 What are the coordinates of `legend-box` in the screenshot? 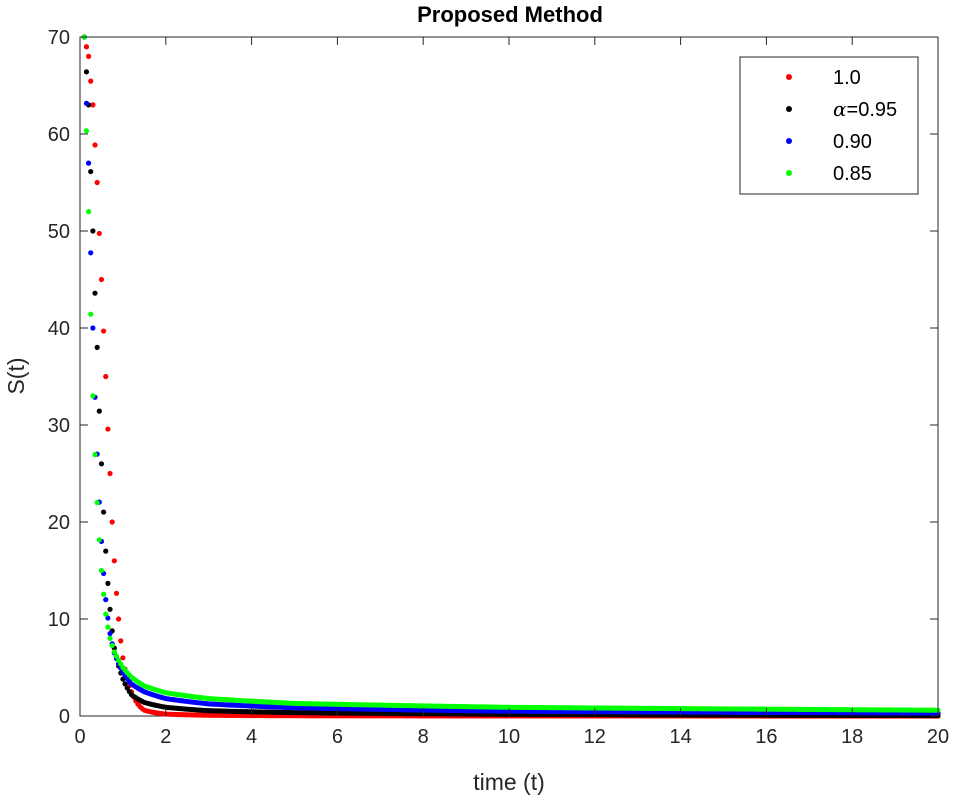 It's located at (829, 125).